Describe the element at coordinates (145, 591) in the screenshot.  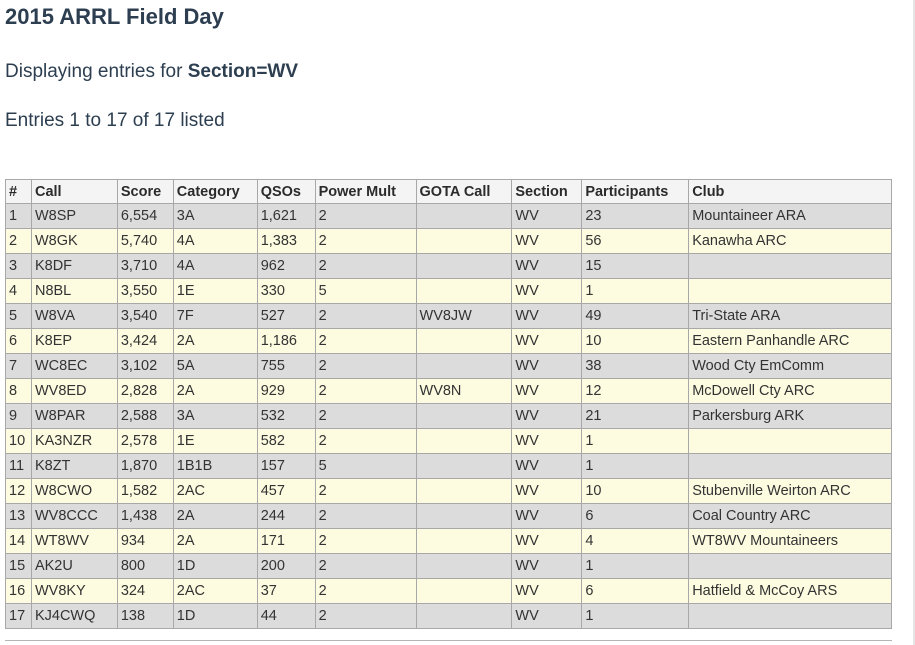
I see `cell-score: 324` at that location.